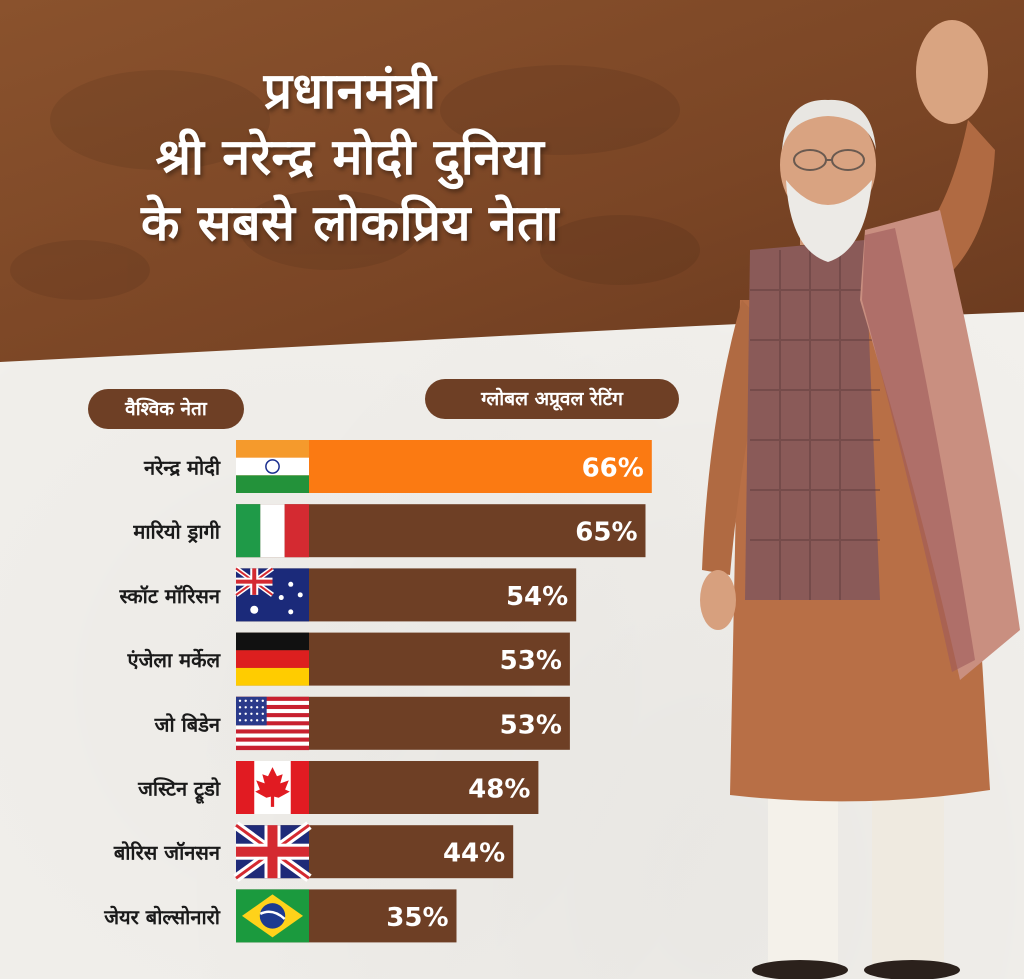  Describe the element at coordinates (803, 880) in the screenshot. I see `figure-leg-left` at that location.